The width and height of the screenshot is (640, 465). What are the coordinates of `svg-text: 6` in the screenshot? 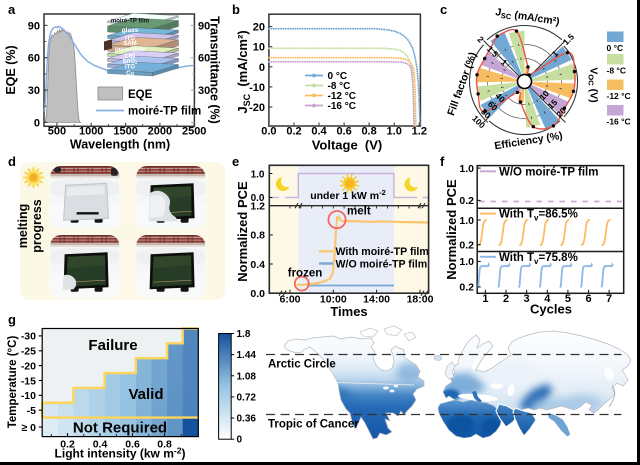 It's located at (588, 299).